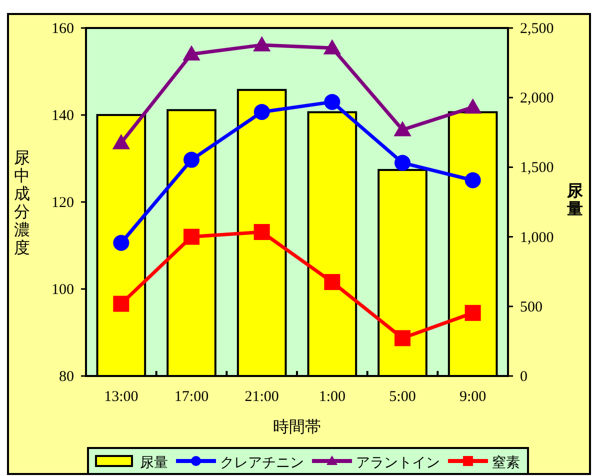 The height and width of the screenshot is (476, 593). What do you see at coordinates (332, 397) in the screenshot?
I see `x-tick-label: 1:00` at bounding box center [332, 397].